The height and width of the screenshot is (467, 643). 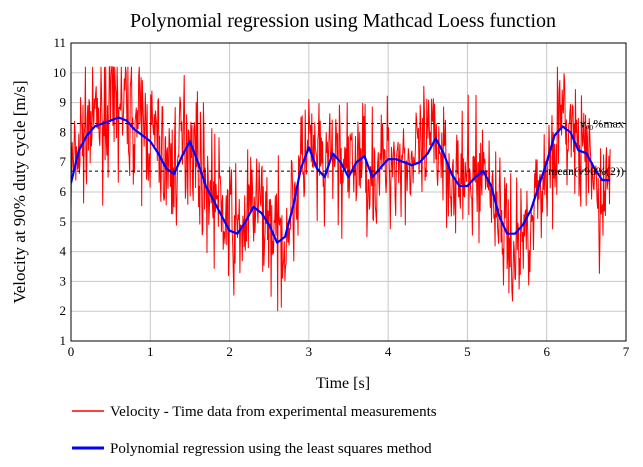 I want to click on x-tick-label: 6, so click(x=546, y=351).